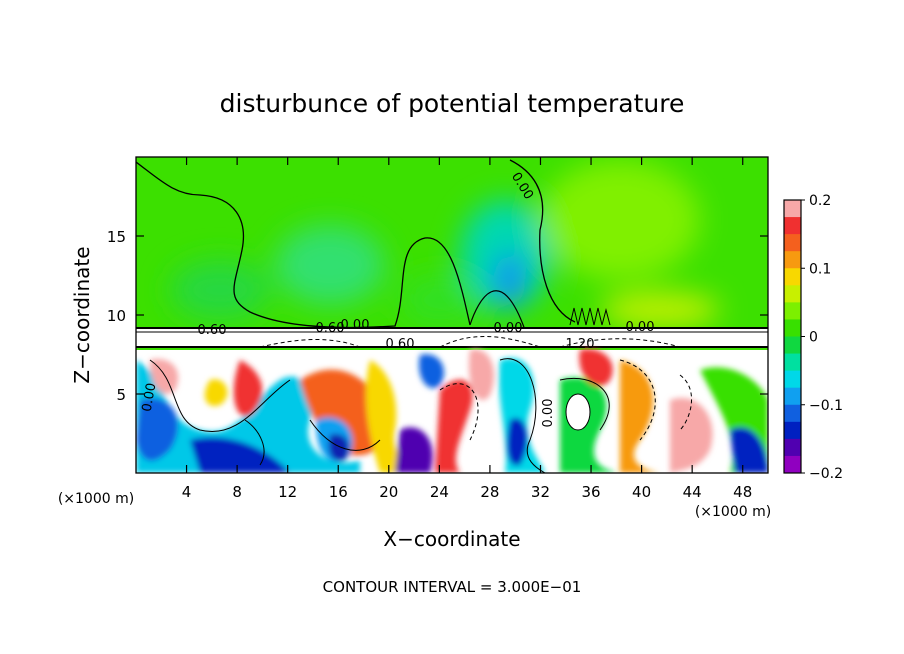 The width and height of the screenshot is (904, 654). I want to click on x-tick-label: 28, so click(489, 492).